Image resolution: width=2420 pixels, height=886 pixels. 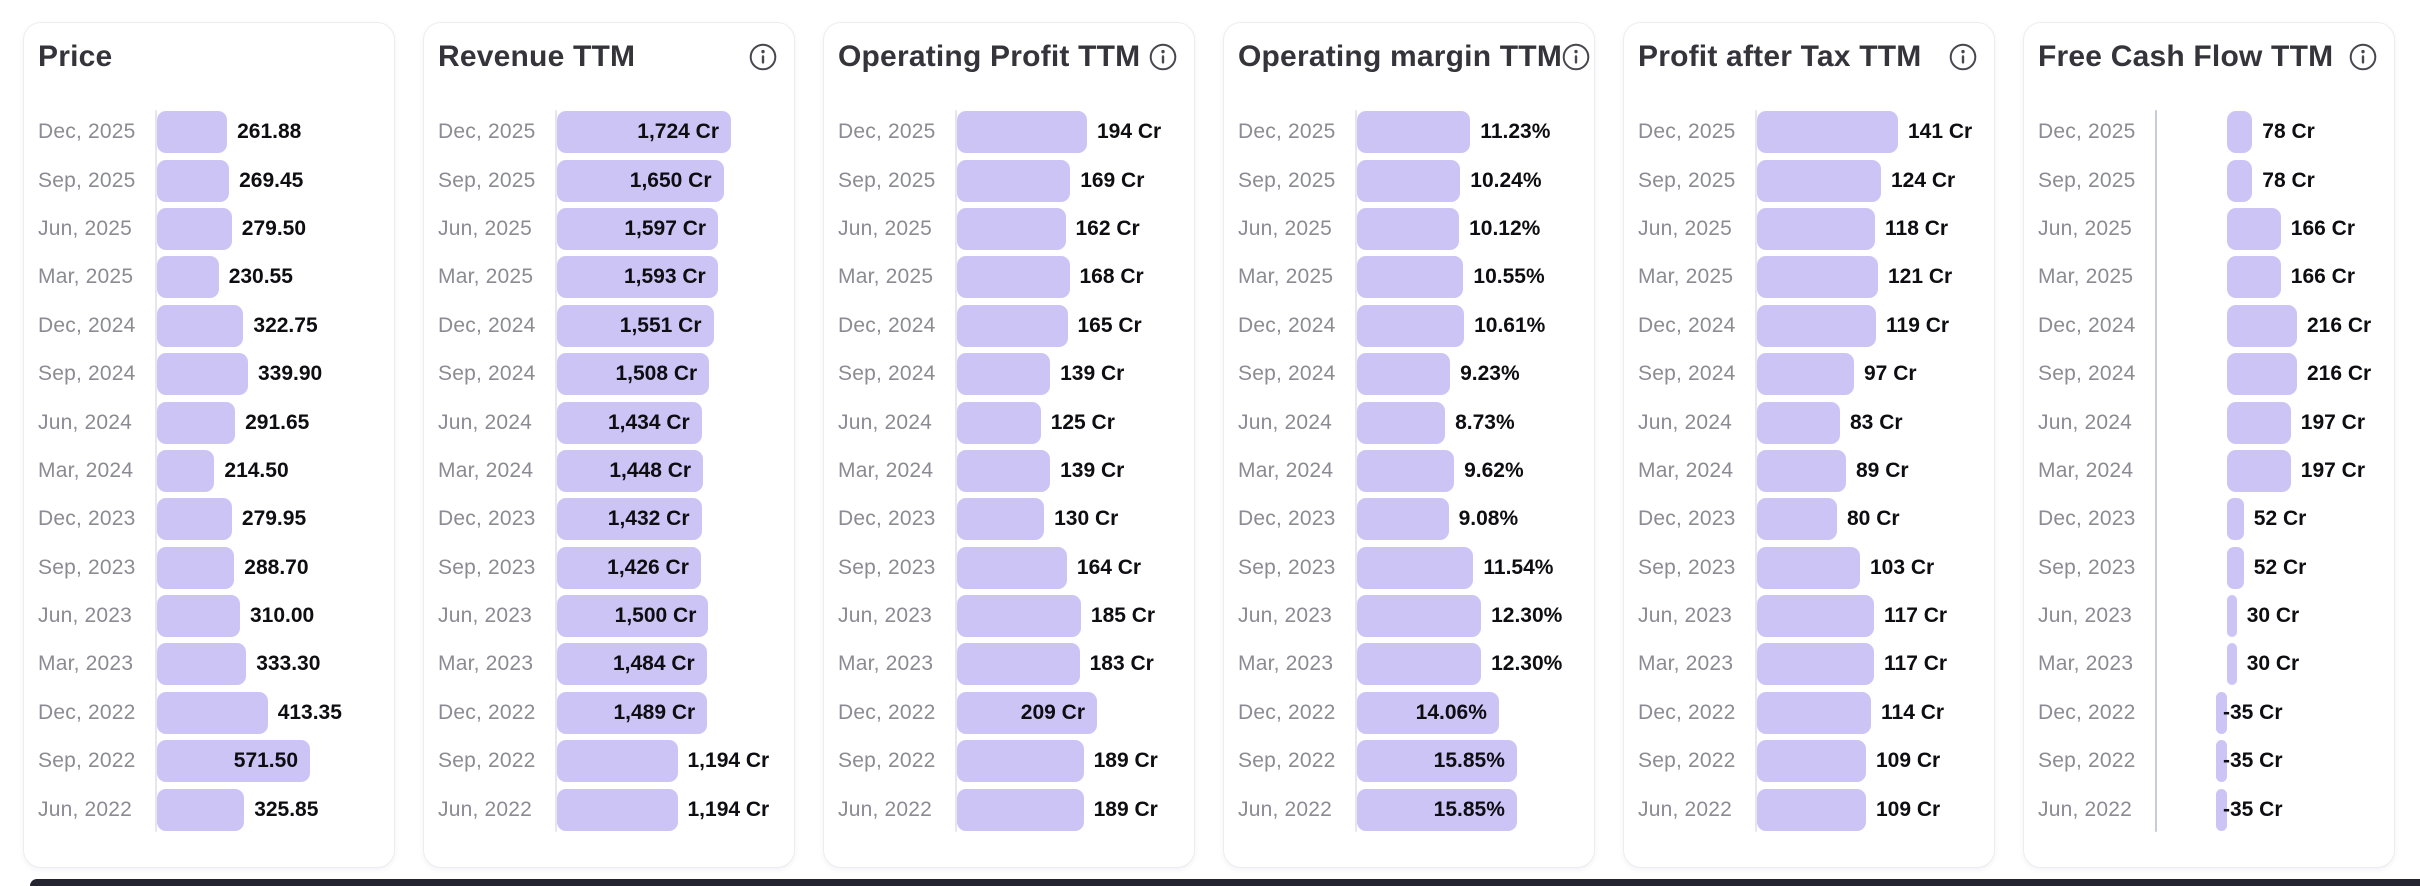 I want to click on chart-row: Jun, 2024 8.73%, so click(x=1409, y=422).